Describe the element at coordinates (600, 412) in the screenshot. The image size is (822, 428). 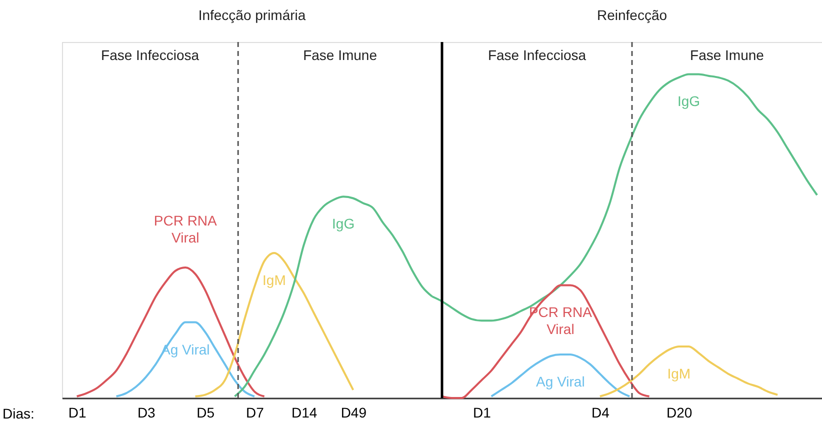
I see `x-tick-label: D4` at that location.